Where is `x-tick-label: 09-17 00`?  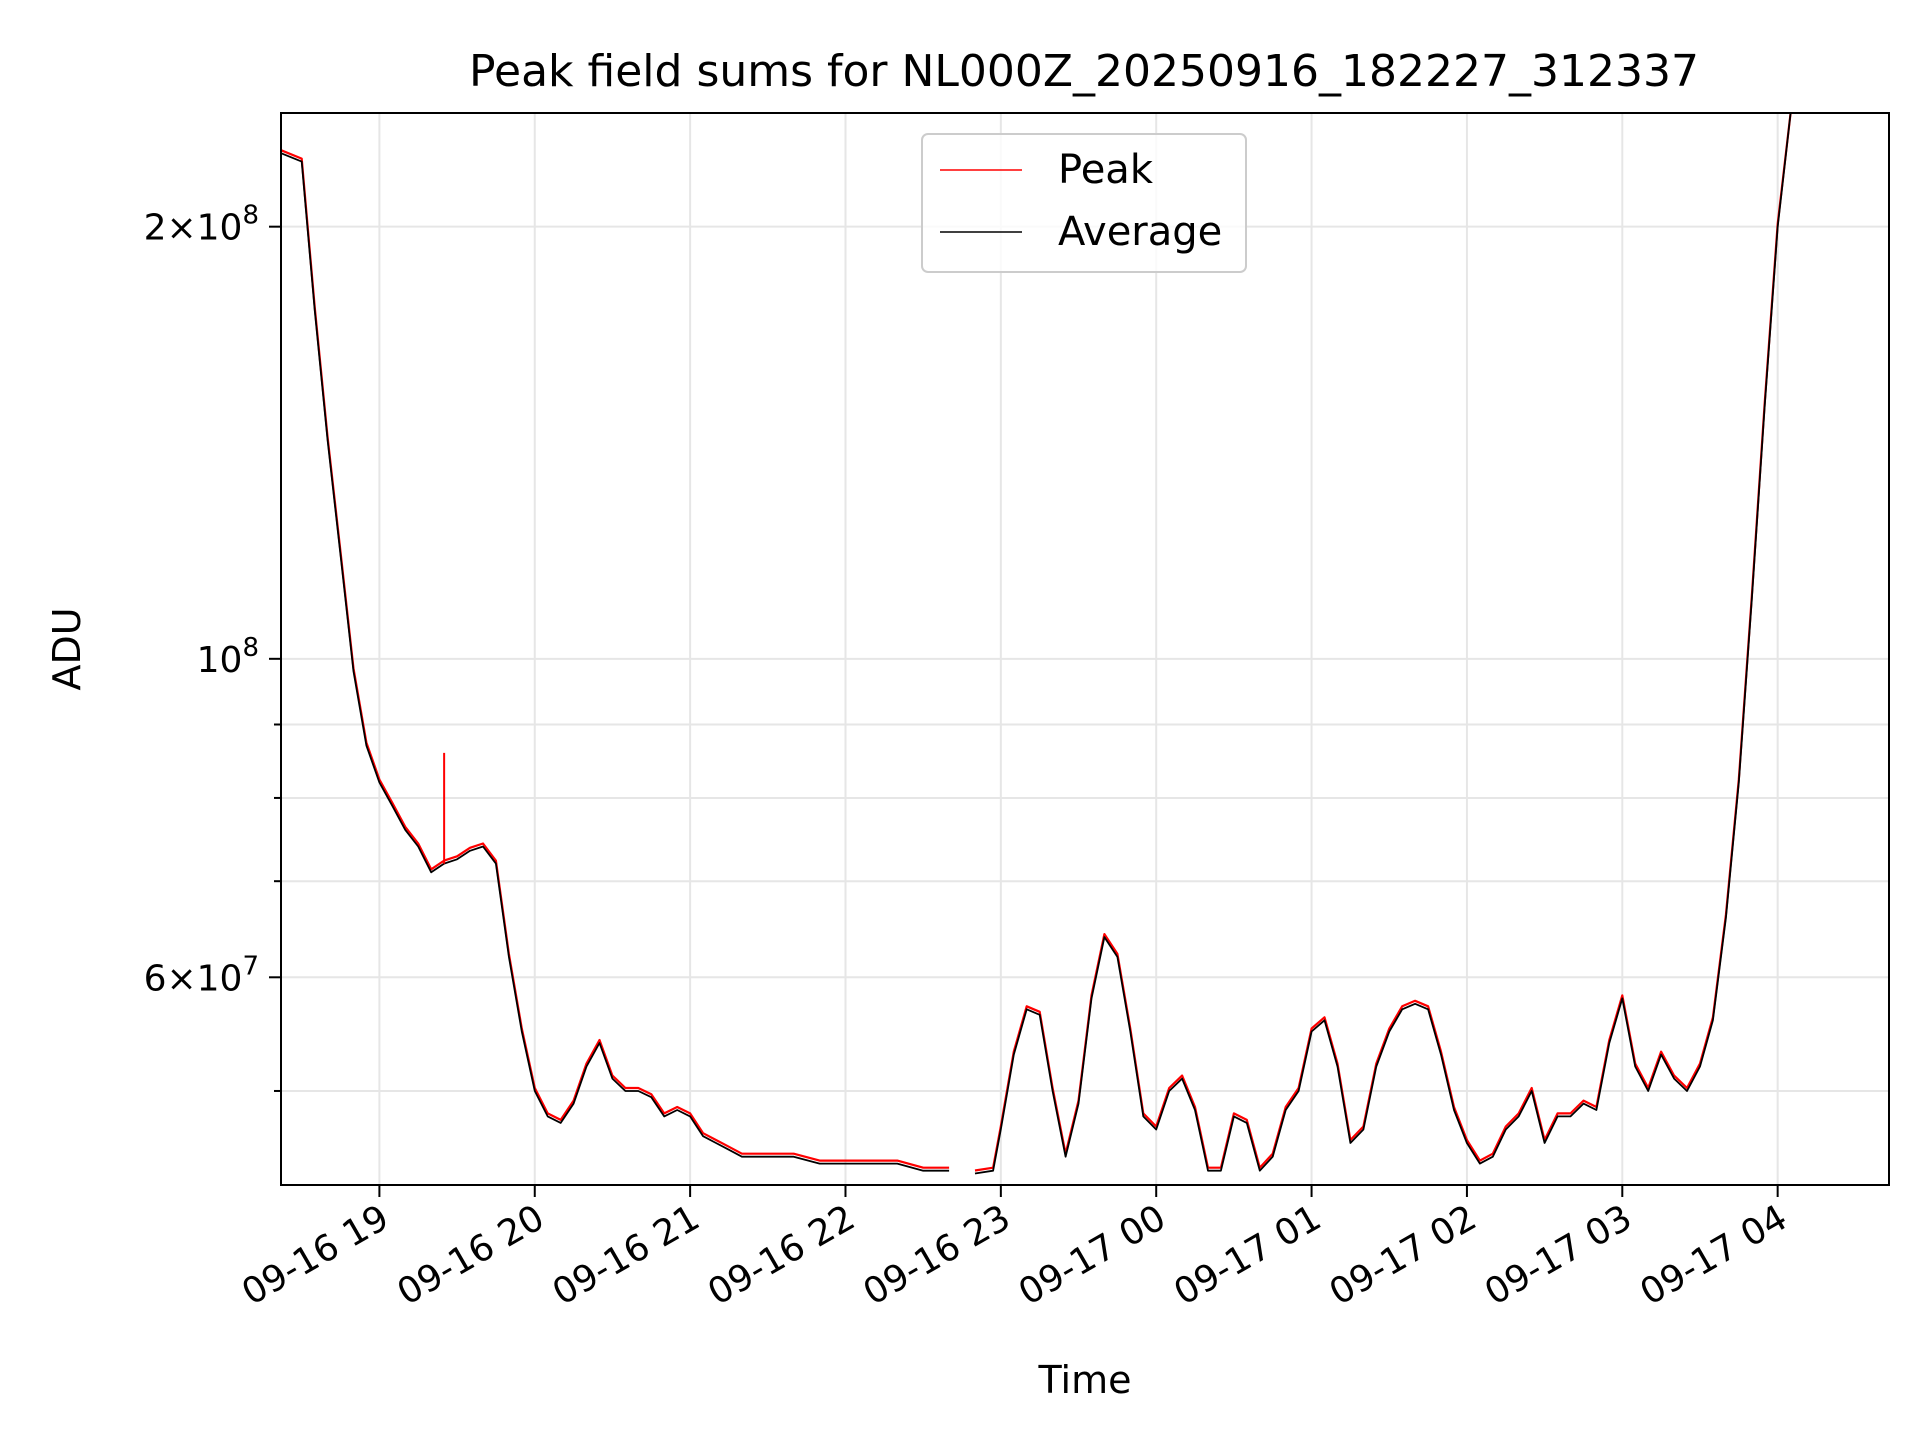 x-tick-label: 09-17 00 is located at coordinates (1092, 1255).